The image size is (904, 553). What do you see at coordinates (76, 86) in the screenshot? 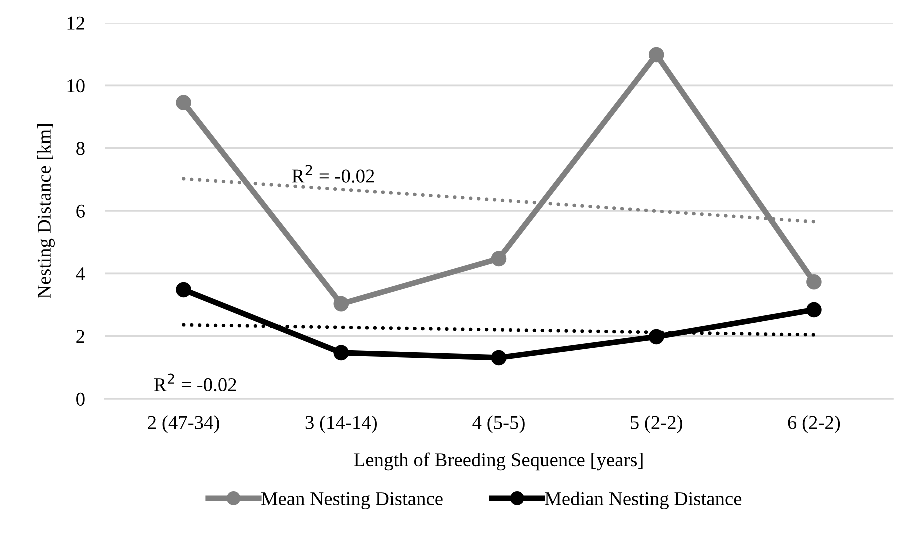
I see `y-tick-label: 10` at bounding box center [76, 86].